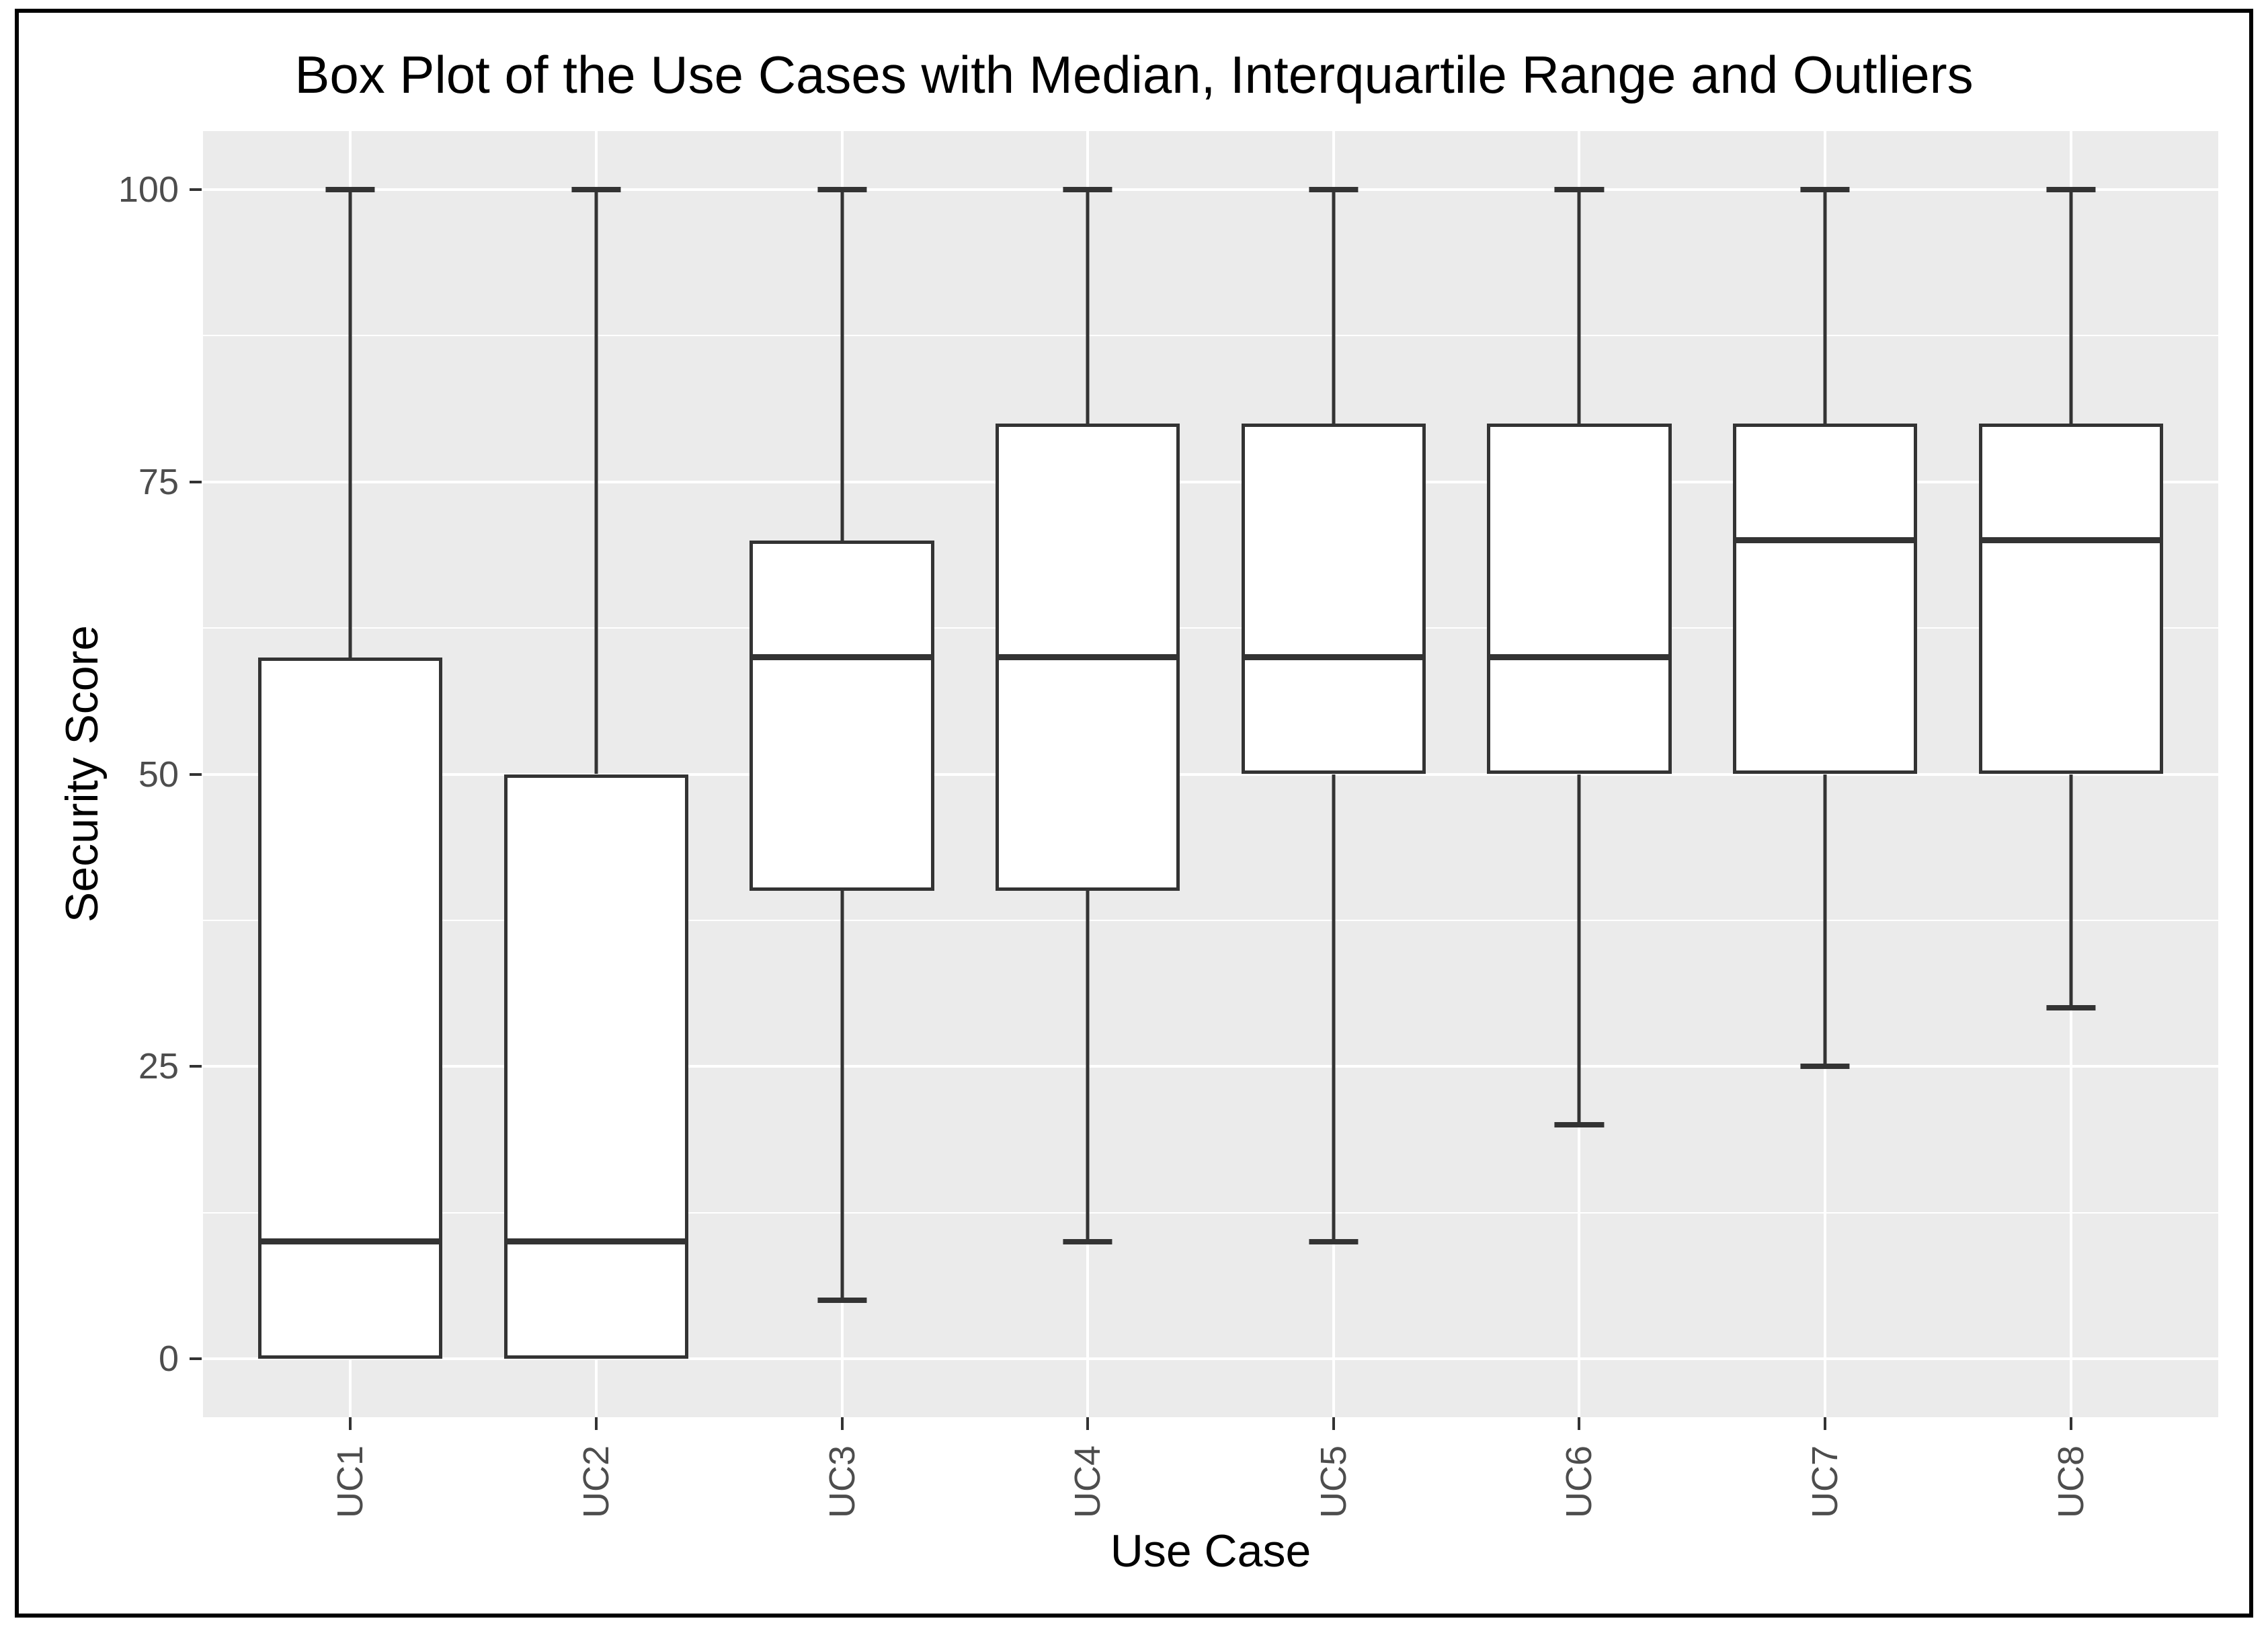 The image size is (2268, 1629). What do you see at coordinates (1088, 656) in the screenshot?
I see `median-line-UC4` at bounding box center [1088, 656].